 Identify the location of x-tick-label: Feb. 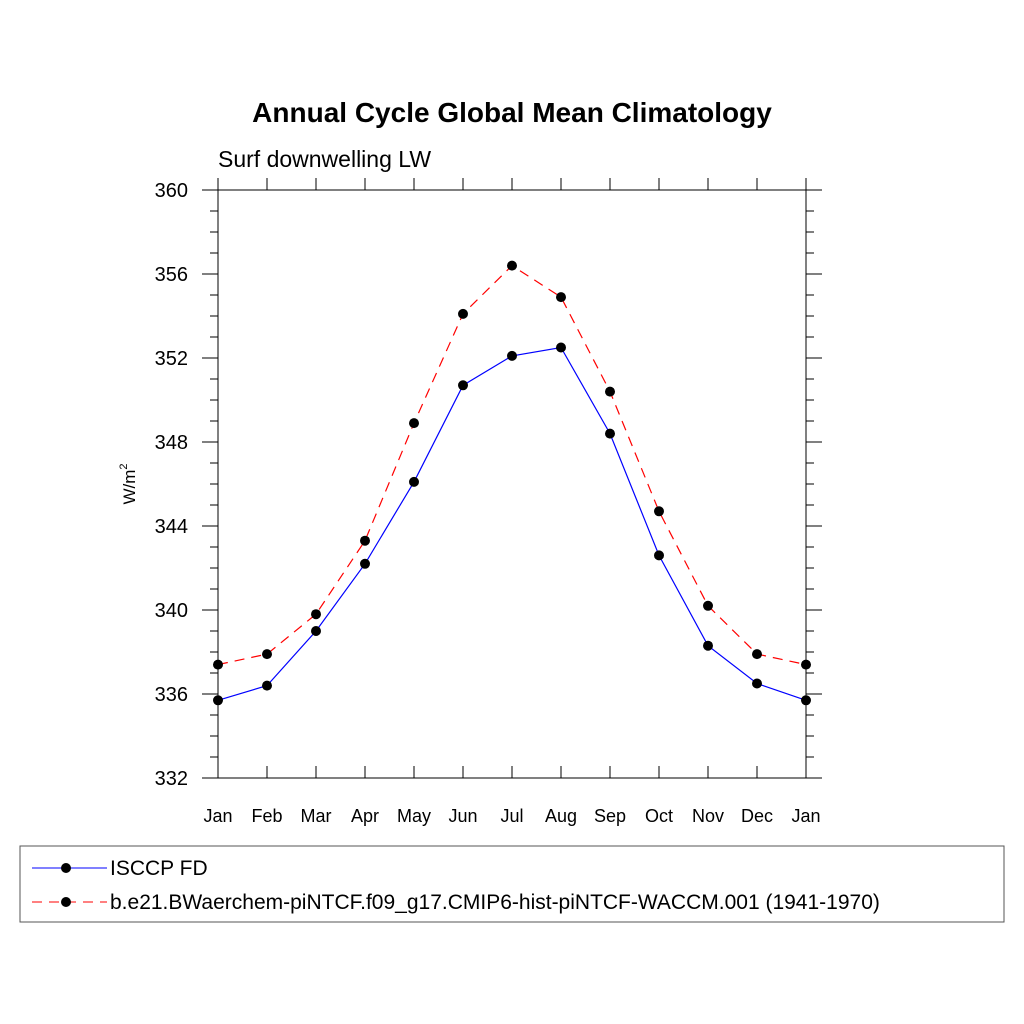
(266, 816).